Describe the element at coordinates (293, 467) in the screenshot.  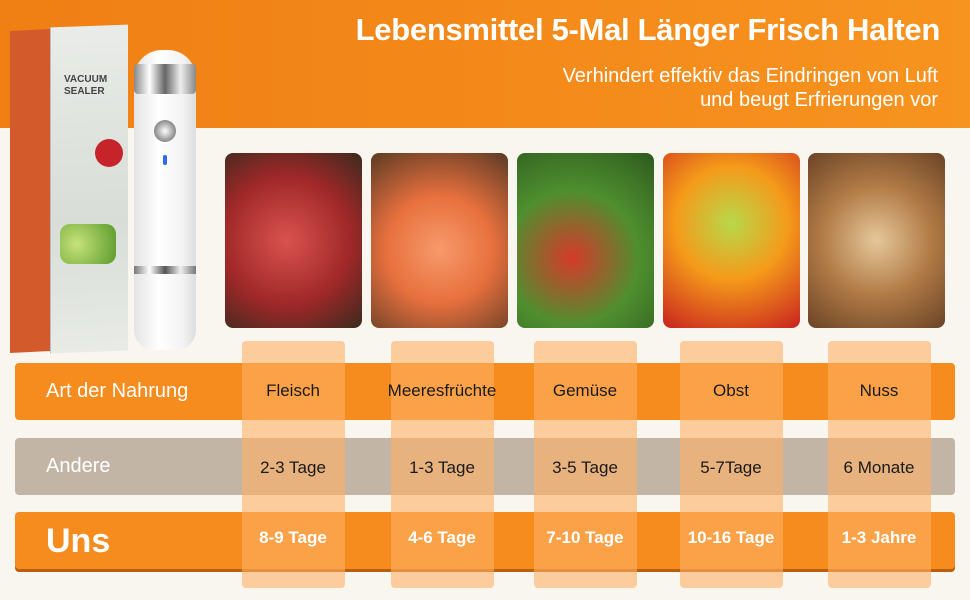
I see `cell-other: 2-3 Tage` at that location.